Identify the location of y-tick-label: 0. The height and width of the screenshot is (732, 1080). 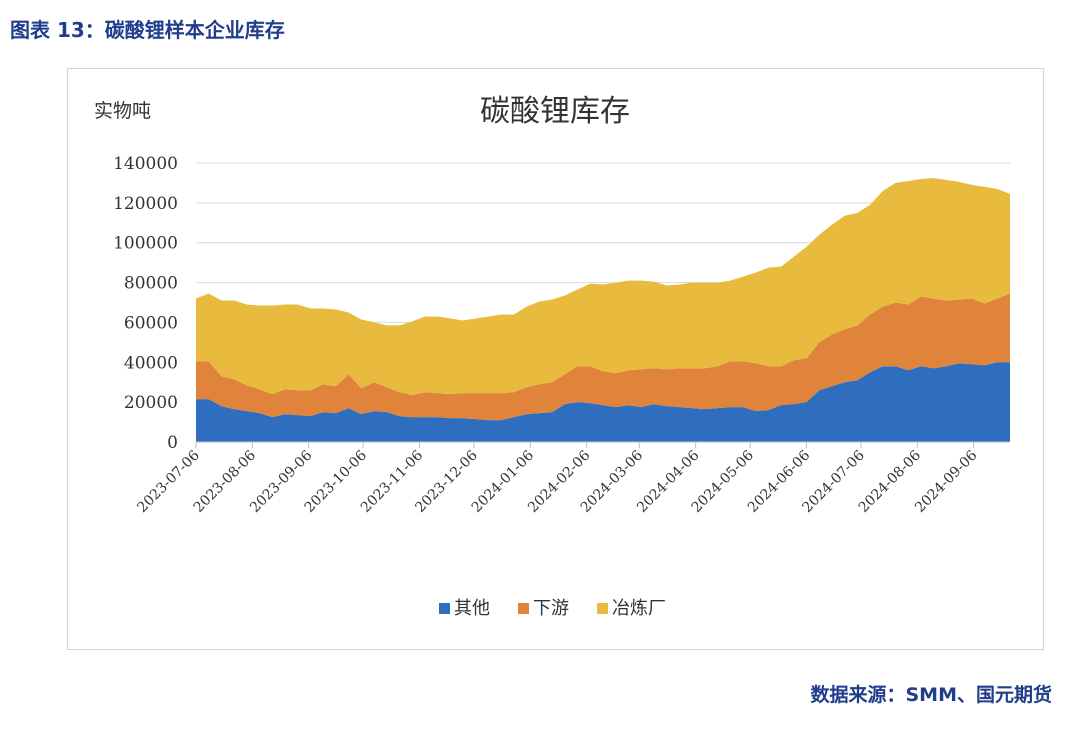
(172, 443).